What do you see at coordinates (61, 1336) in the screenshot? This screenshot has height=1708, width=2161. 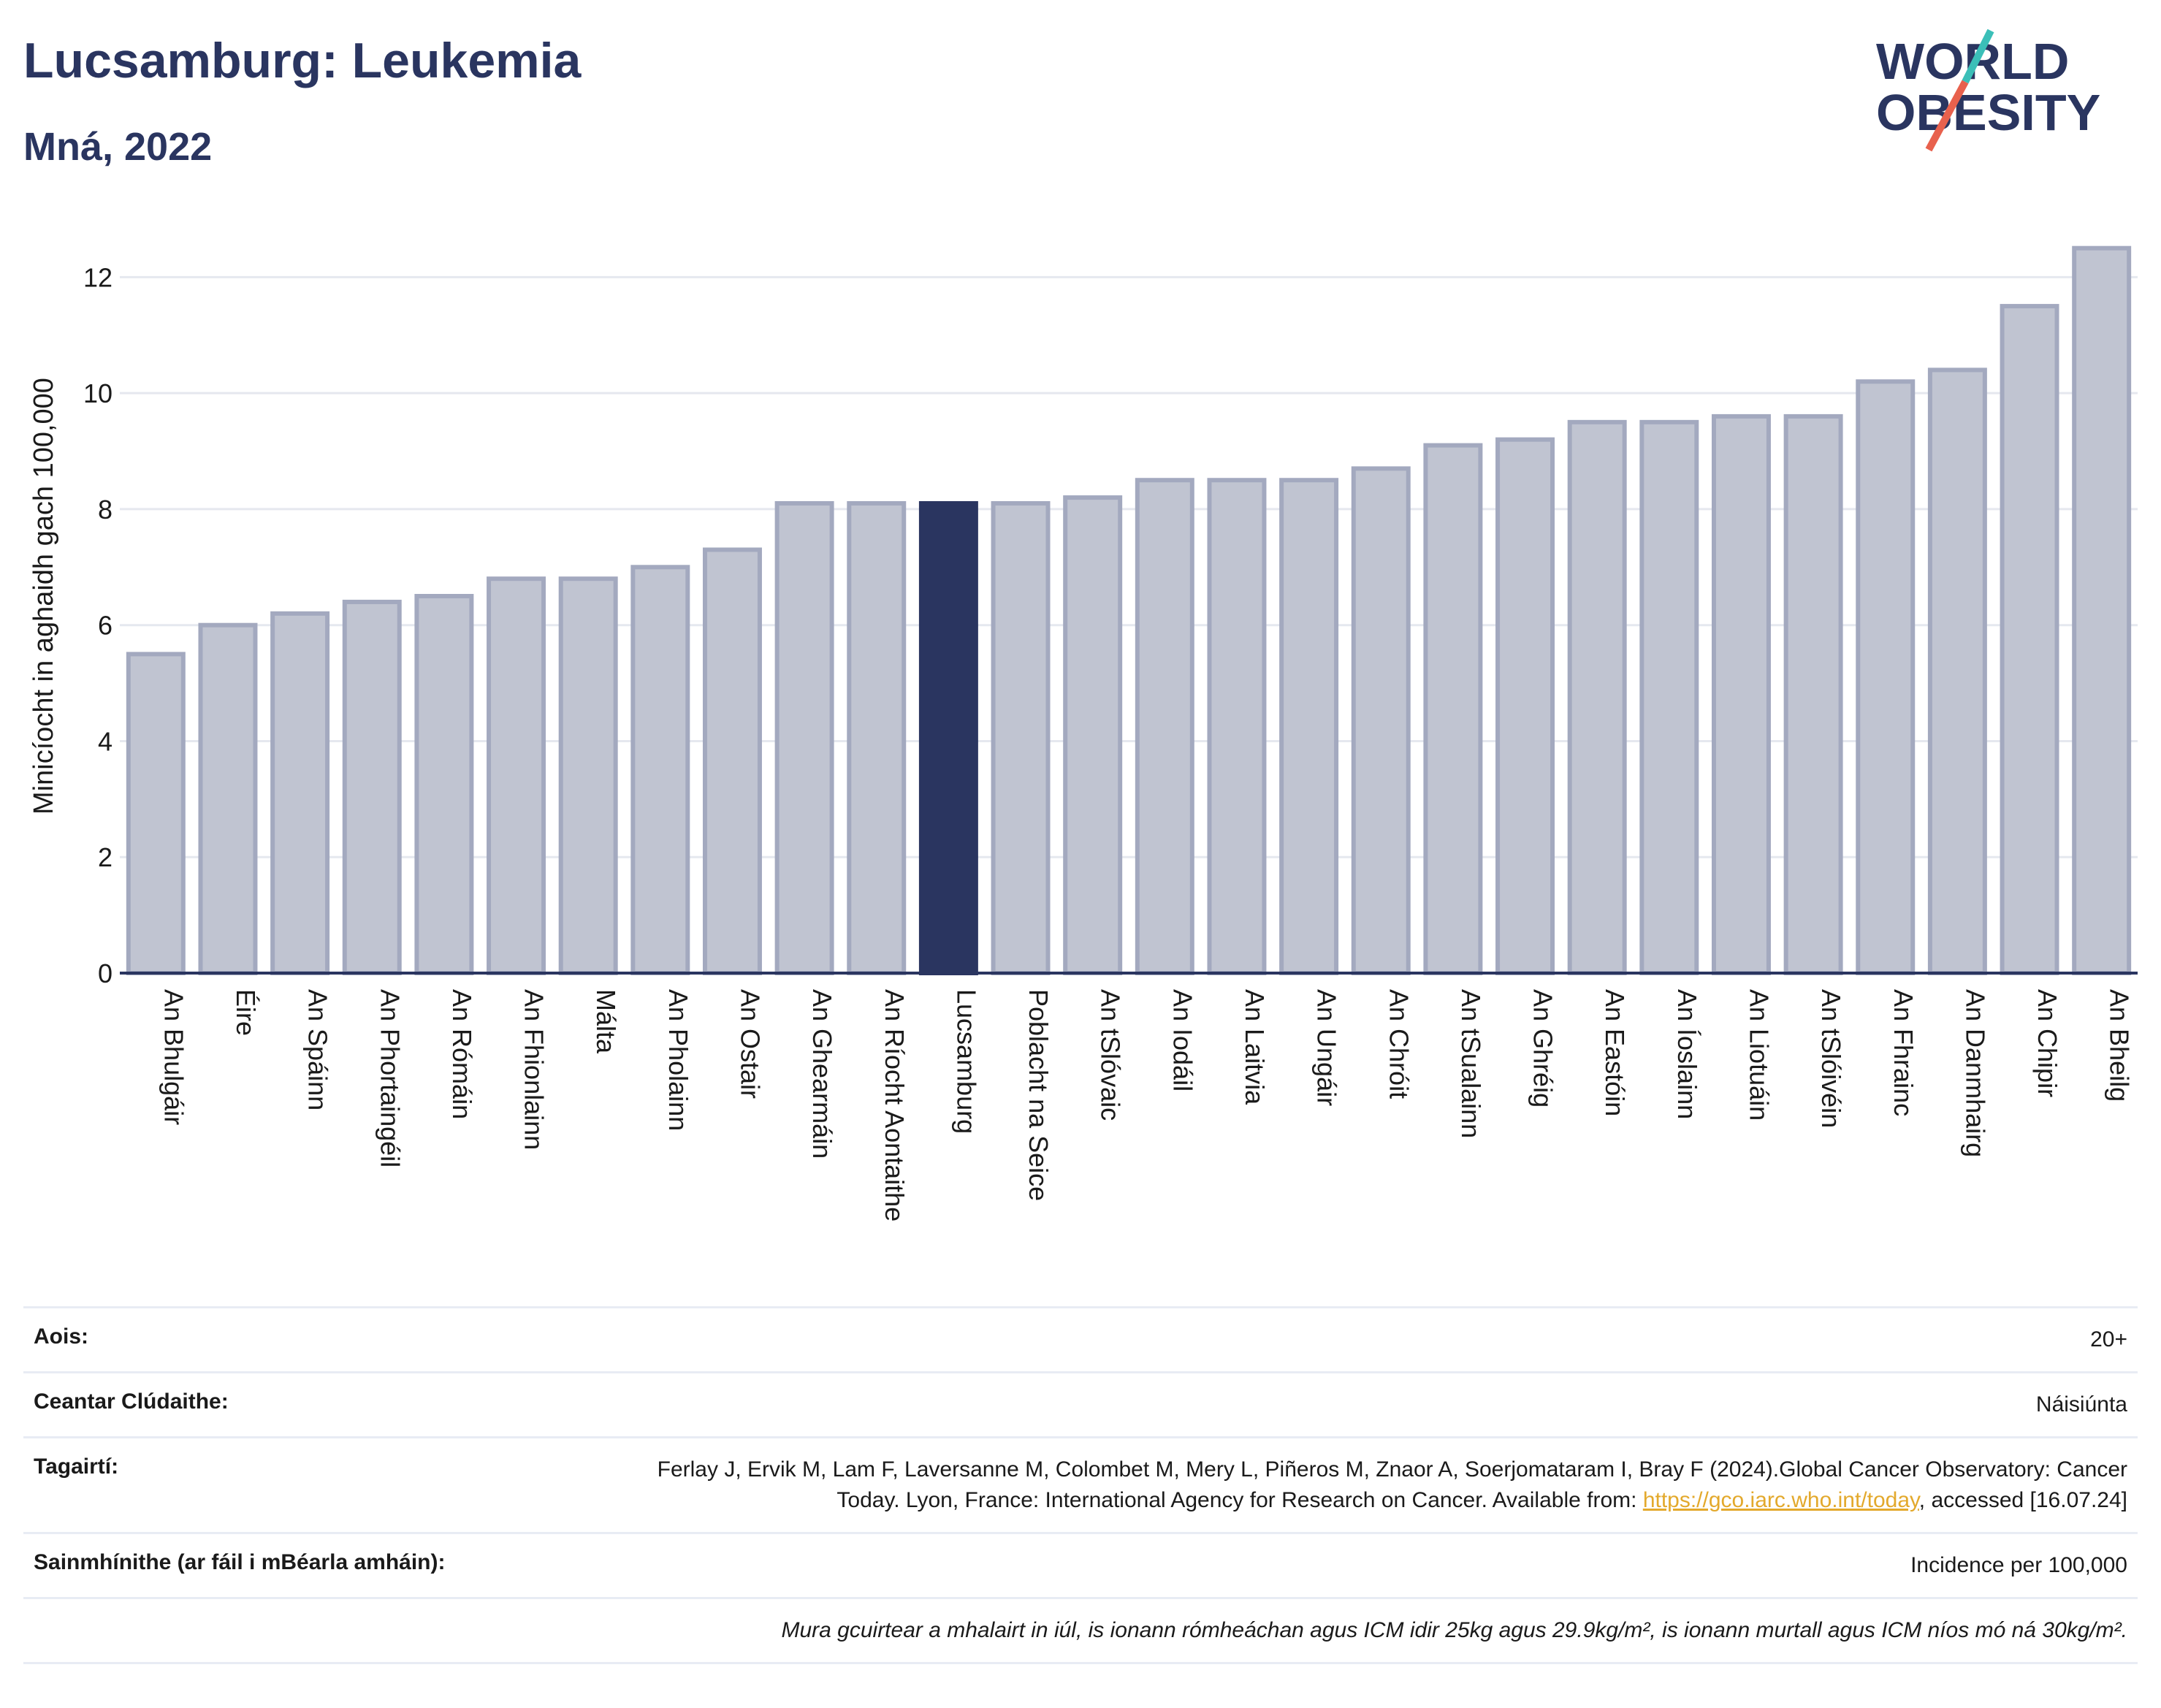 I see `age-label: Aois:` at bounding box center [61, 1336].